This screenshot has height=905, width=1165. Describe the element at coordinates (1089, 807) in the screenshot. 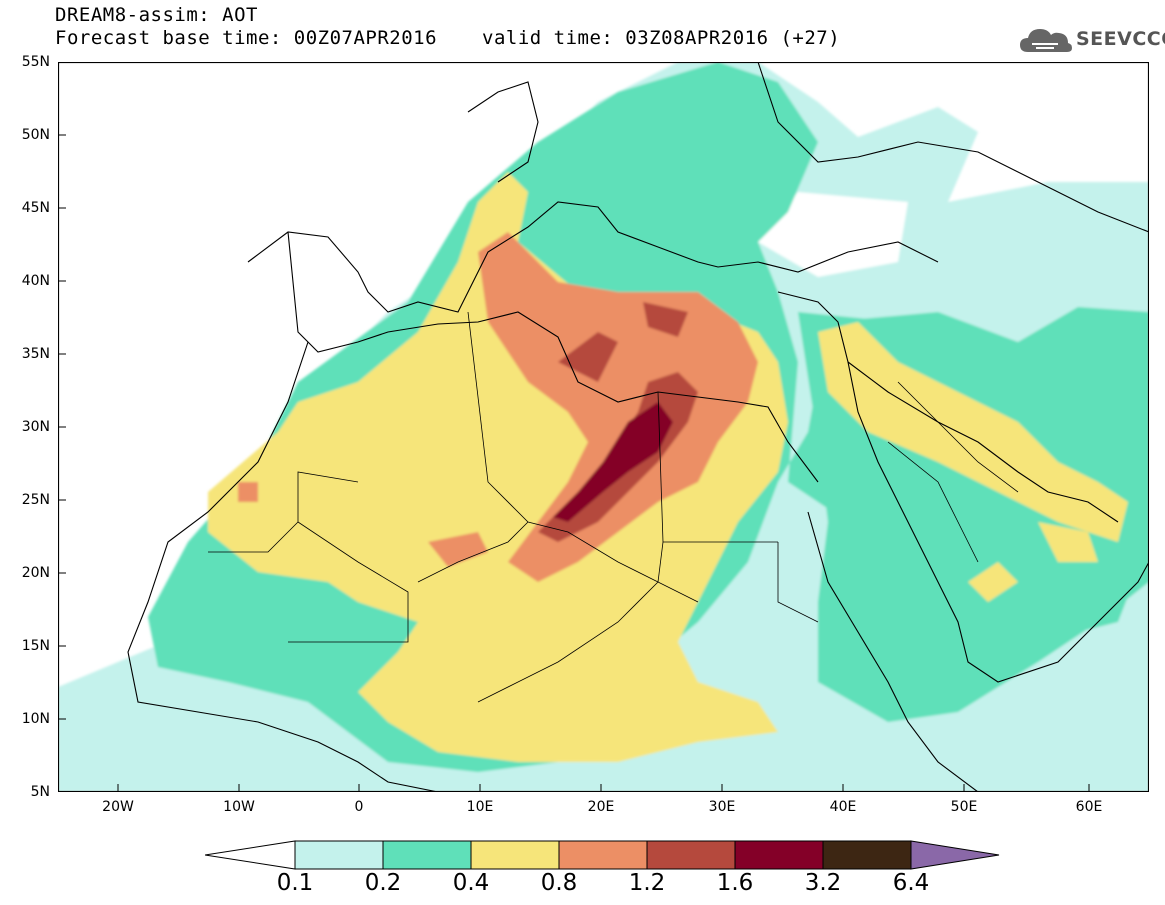

I see `lon-label: 60E` at that location.